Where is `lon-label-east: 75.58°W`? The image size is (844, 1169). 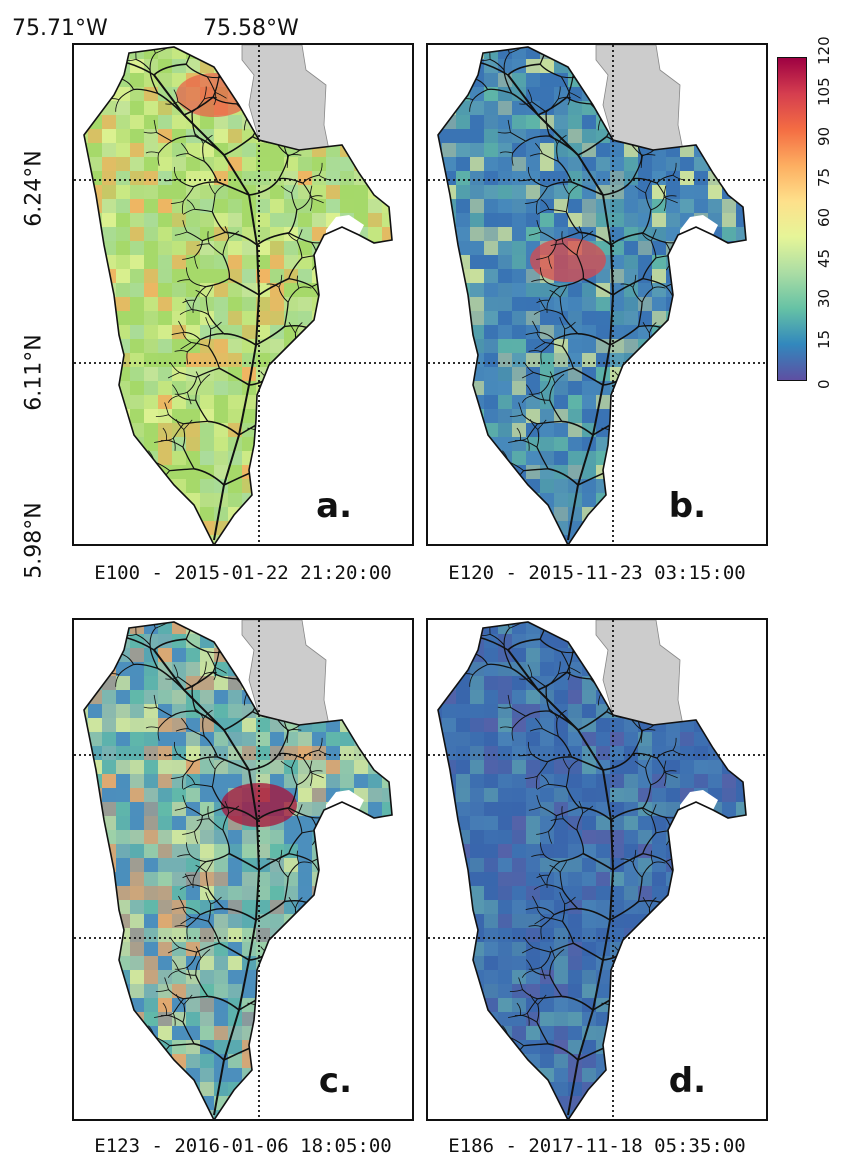
lon-label-east: 75.58°W is located at coordinates (251, 28).